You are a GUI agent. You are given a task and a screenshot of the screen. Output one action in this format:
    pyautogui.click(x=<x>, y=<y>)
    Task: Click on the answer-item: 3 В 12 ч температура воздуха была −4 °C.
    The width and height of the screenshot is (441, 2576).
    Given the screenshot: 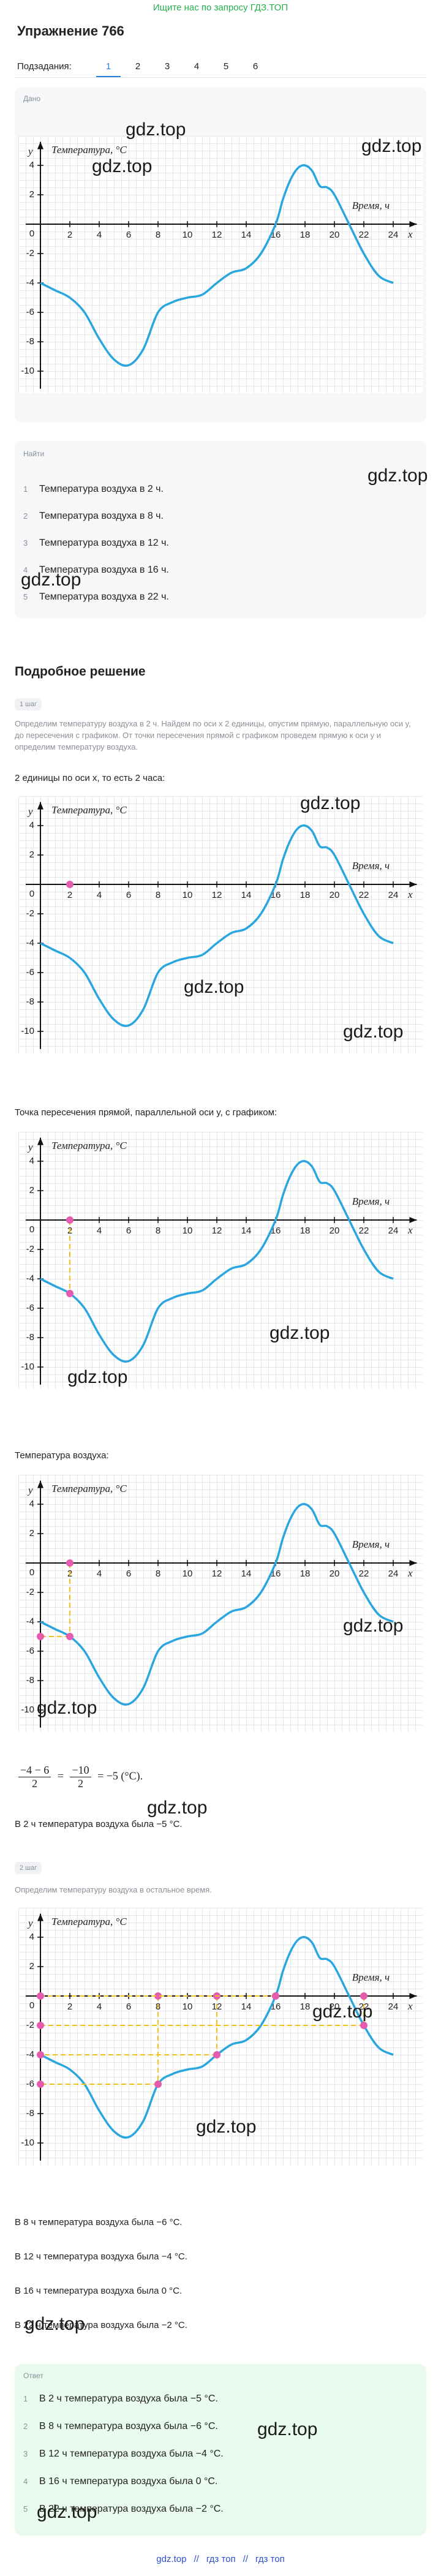 What is the action you would take?
    pyautogui.click(x=124, y=2454)
    